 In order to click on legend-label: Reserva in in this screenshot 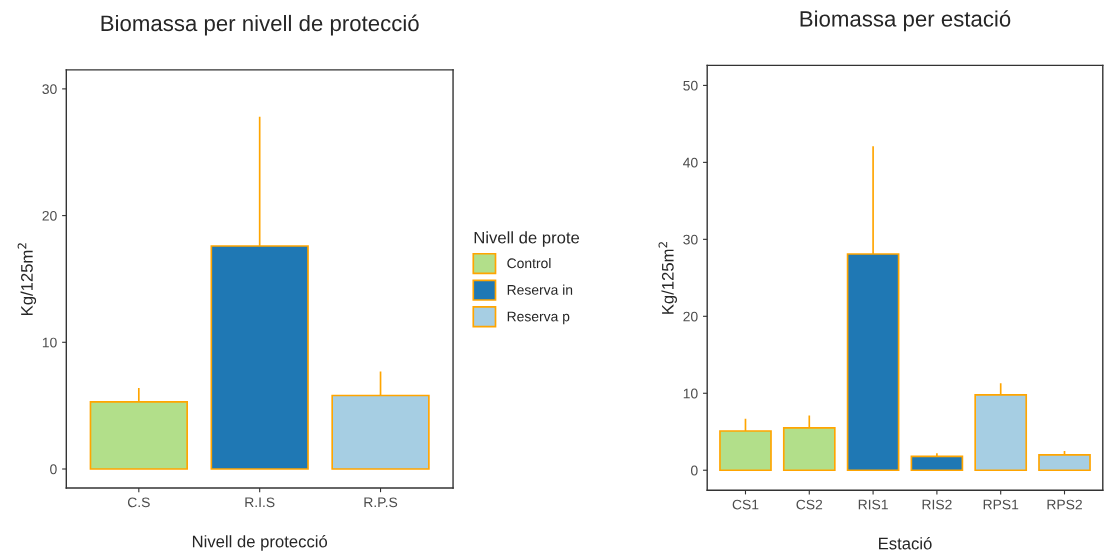, I will do `click(540, 289)`.